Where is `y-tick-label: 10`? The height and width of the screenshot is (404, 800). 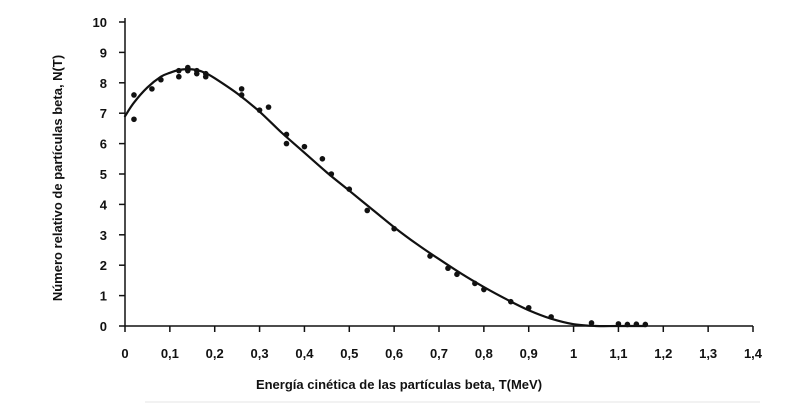
y-tick-label: 10 is located at coordinates (100, 22).